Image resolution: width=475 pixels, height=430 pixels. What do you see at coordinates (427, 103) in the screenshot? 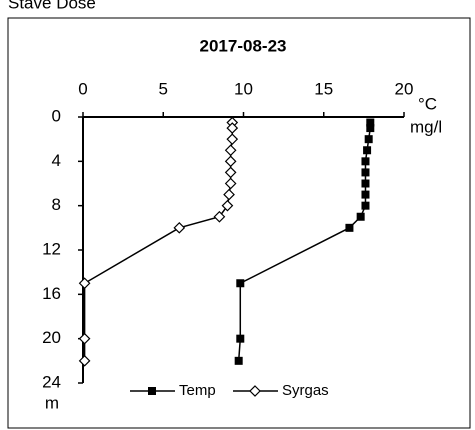
I see `x-axis-label: °C` at bounding box center [427, 103].